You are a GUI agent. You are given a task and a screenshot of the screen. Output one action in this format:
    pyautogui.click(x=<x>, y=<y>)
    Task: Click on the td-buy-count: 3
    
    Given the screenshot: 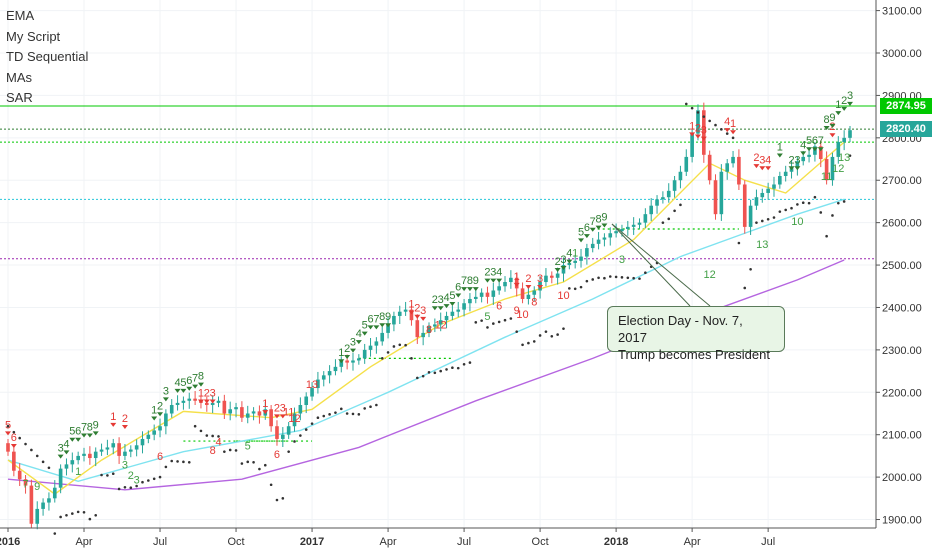 What is the action you would take?
    pyautogui.click(x=850, y=96)
    